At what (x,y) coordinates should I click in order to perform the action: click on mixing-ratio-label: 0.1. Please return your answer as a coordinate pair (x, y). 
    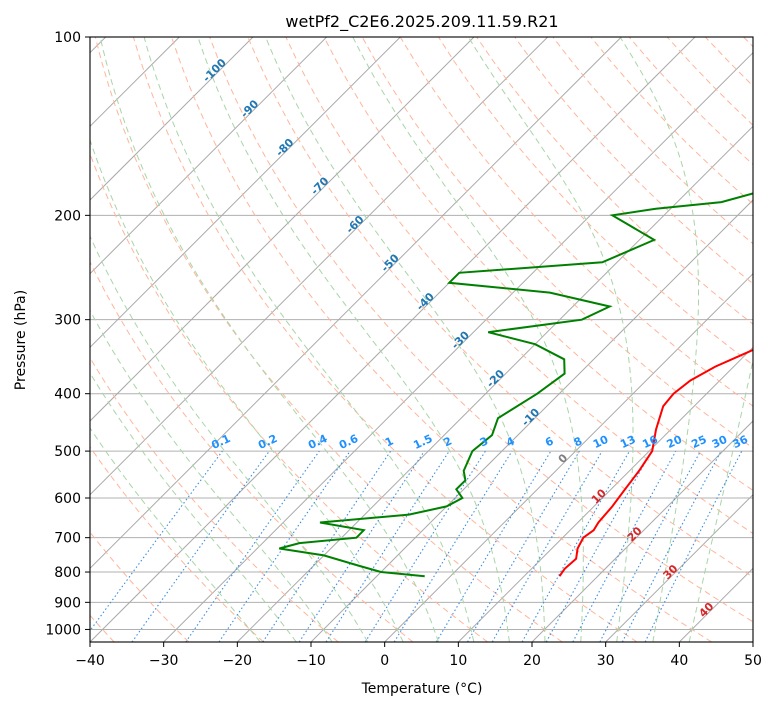
    Looking at the image, I should click on (220, 442).